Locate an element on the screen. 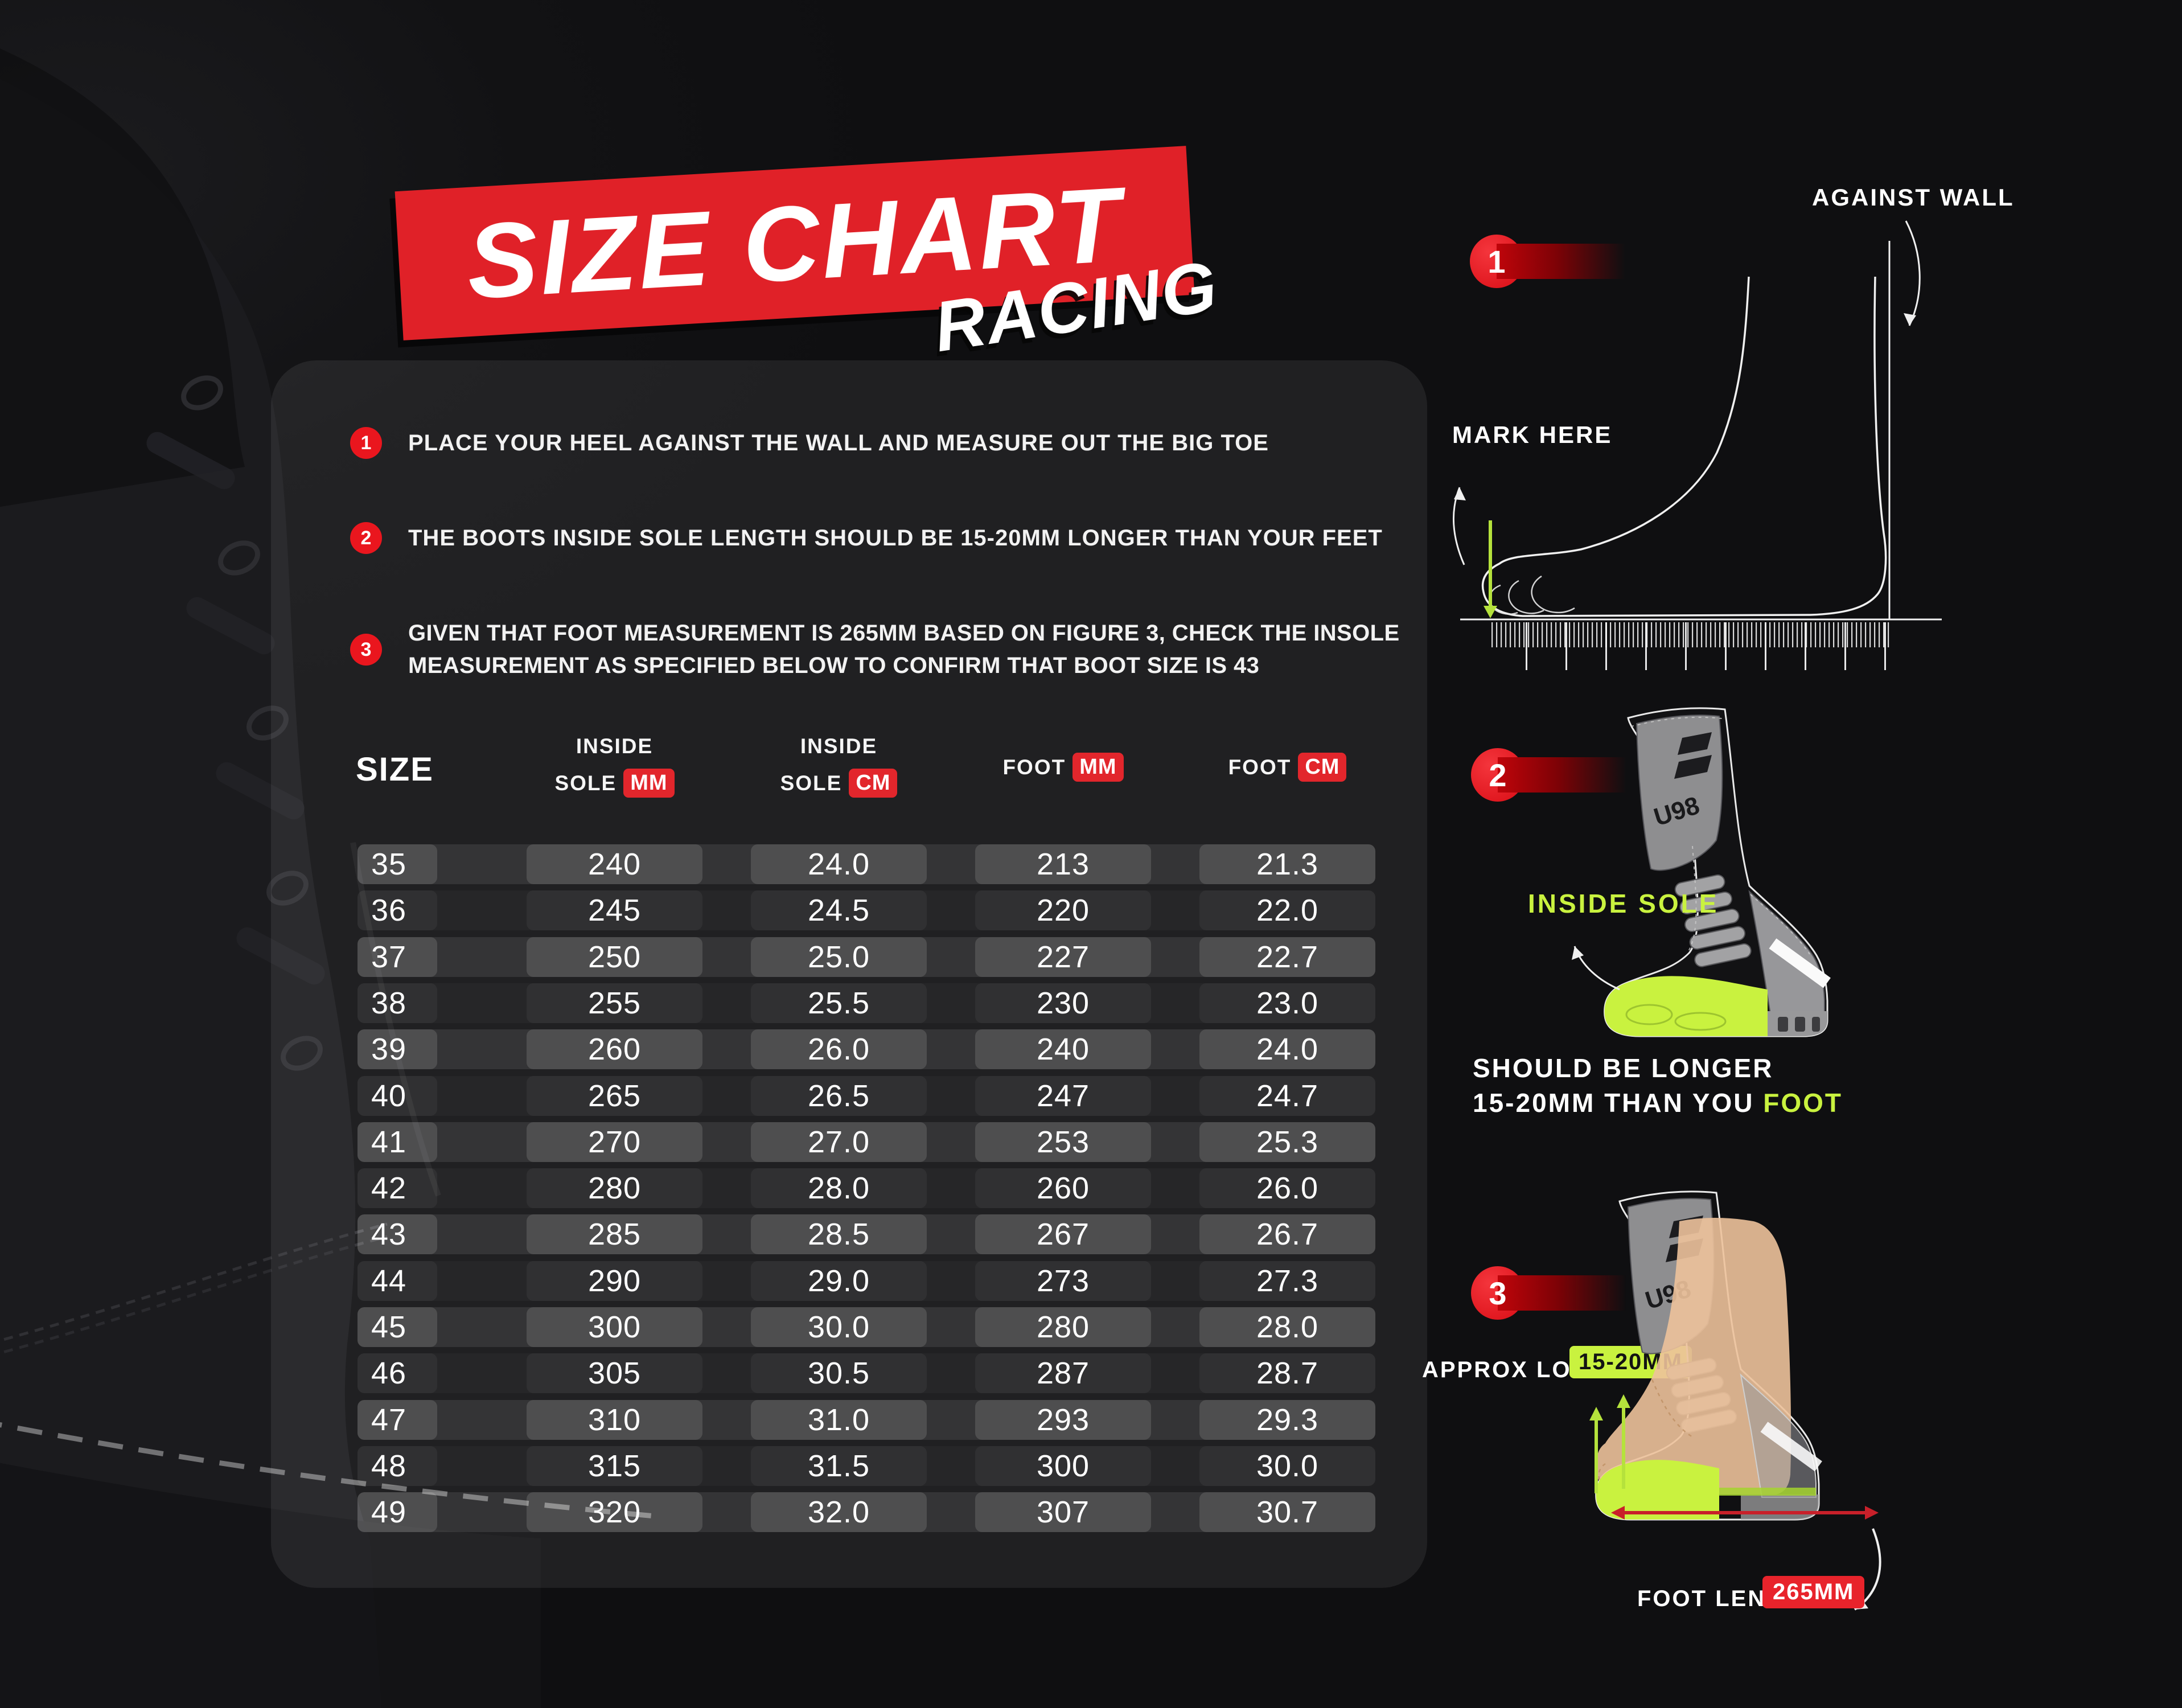 This screenshot has width=2182, height=1708. stitch-lines is located at coordinates (1720, 835).